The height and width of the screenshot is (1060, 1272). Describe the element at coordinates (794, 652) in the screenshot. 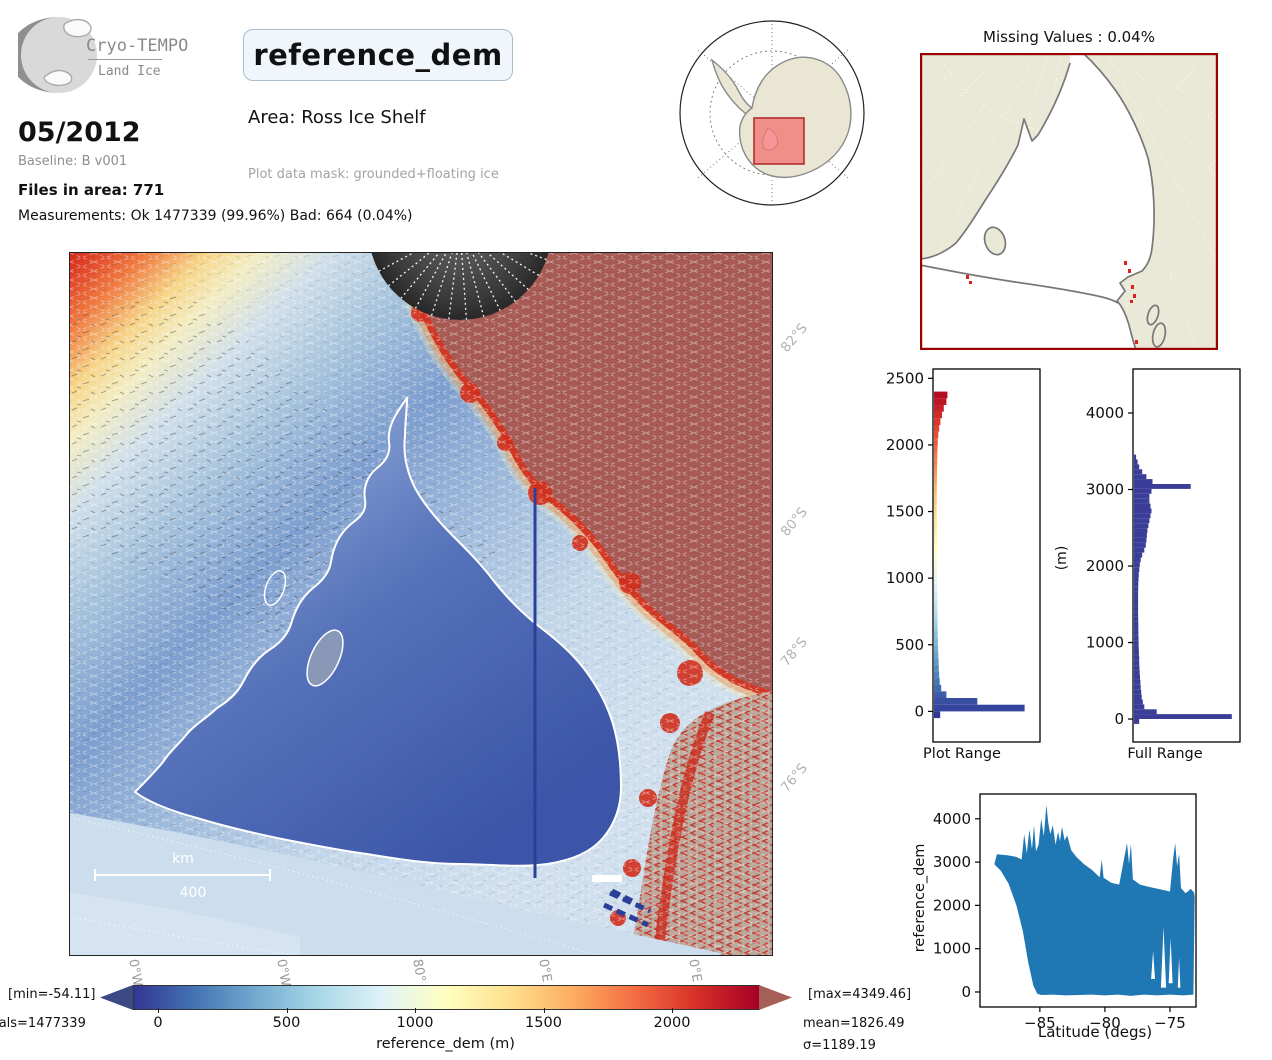

I see `lat-label-78s: 78°S` at that location.